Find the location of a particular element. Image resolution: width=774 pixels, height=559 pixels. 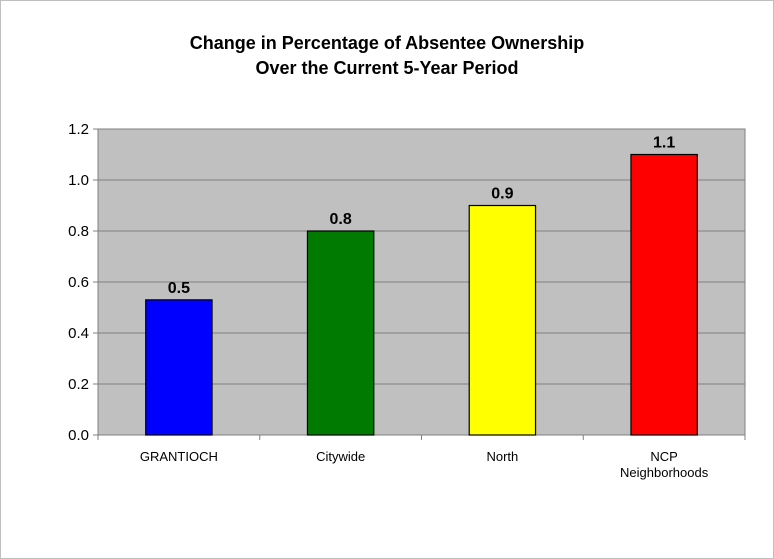

data-label: 0.5 is located at coordinates (179, 288).